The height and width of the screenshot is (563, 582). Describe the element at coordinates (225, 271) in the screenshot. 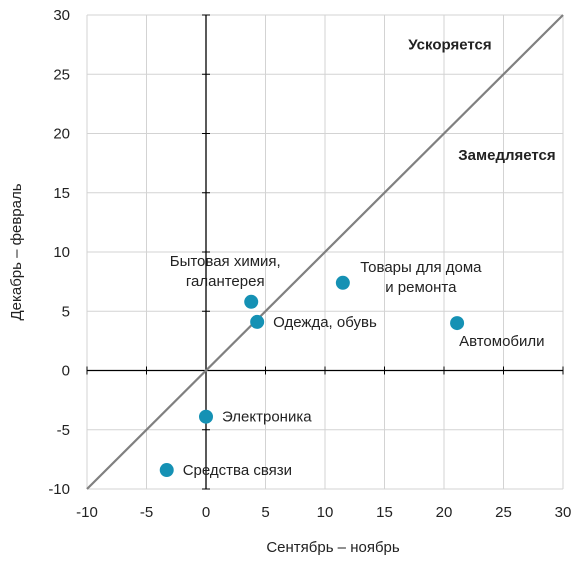

I see `point-label: Бытовая химия, галантерея` at that location.